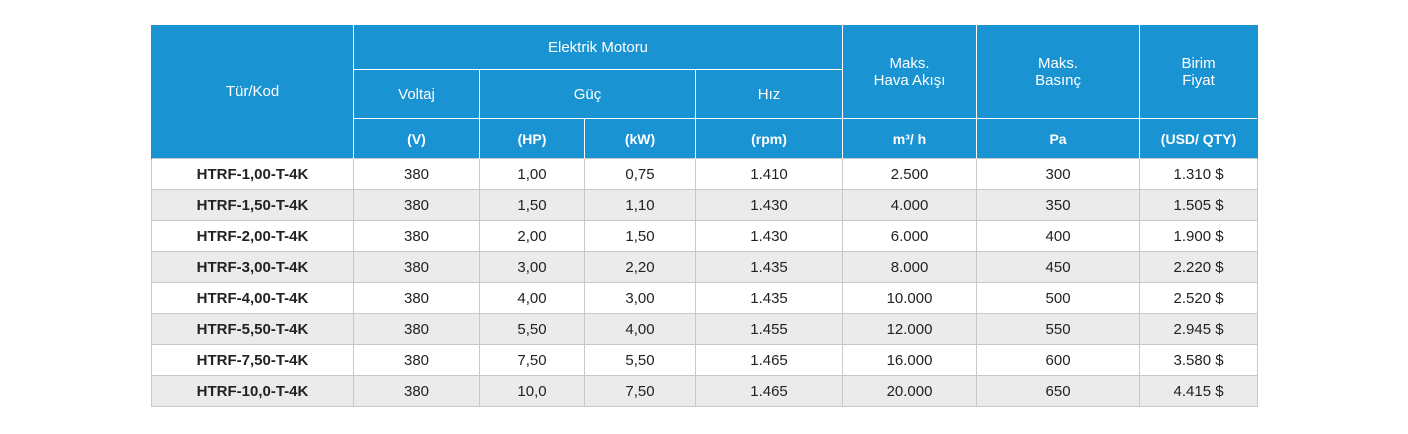 The image size is (1408, 434). I want to click on cell-code: HTRF-1,00-T-4K, so click(252, 174).